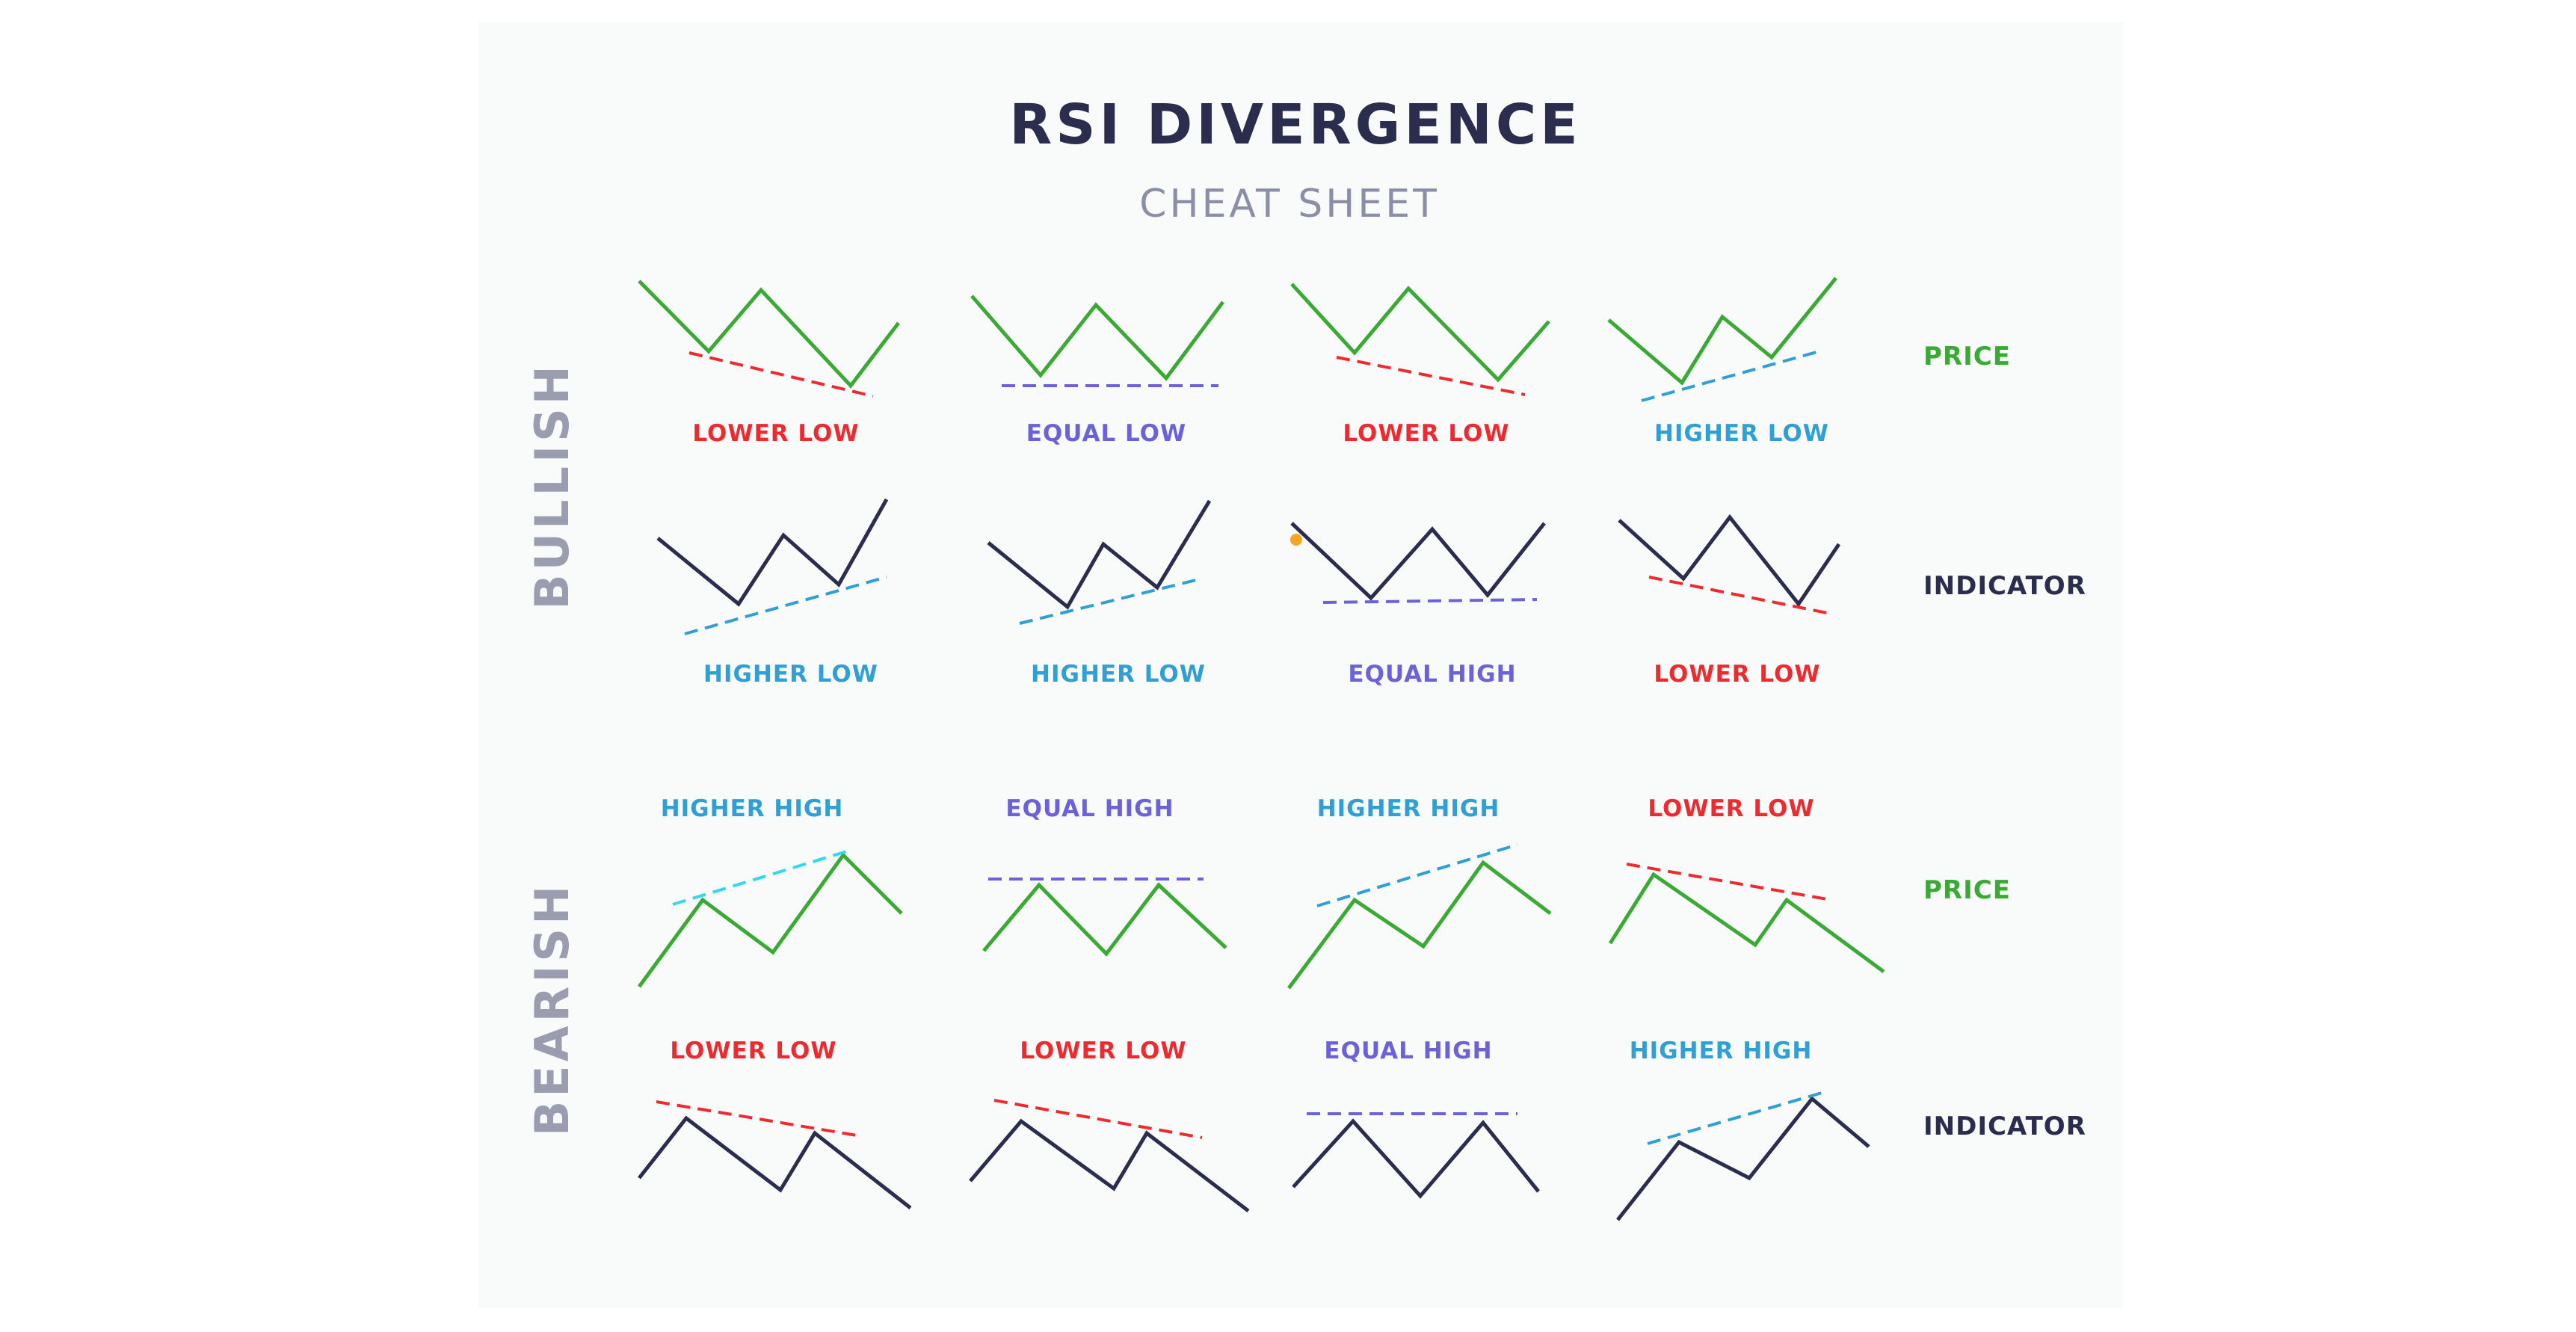 This screenshot has height=1332, width=2576. I want to click on bullish-price-labels: LOWER LOW EQUAL LOW LOWER LOW HIGHER LOW, so click(1260, 433).